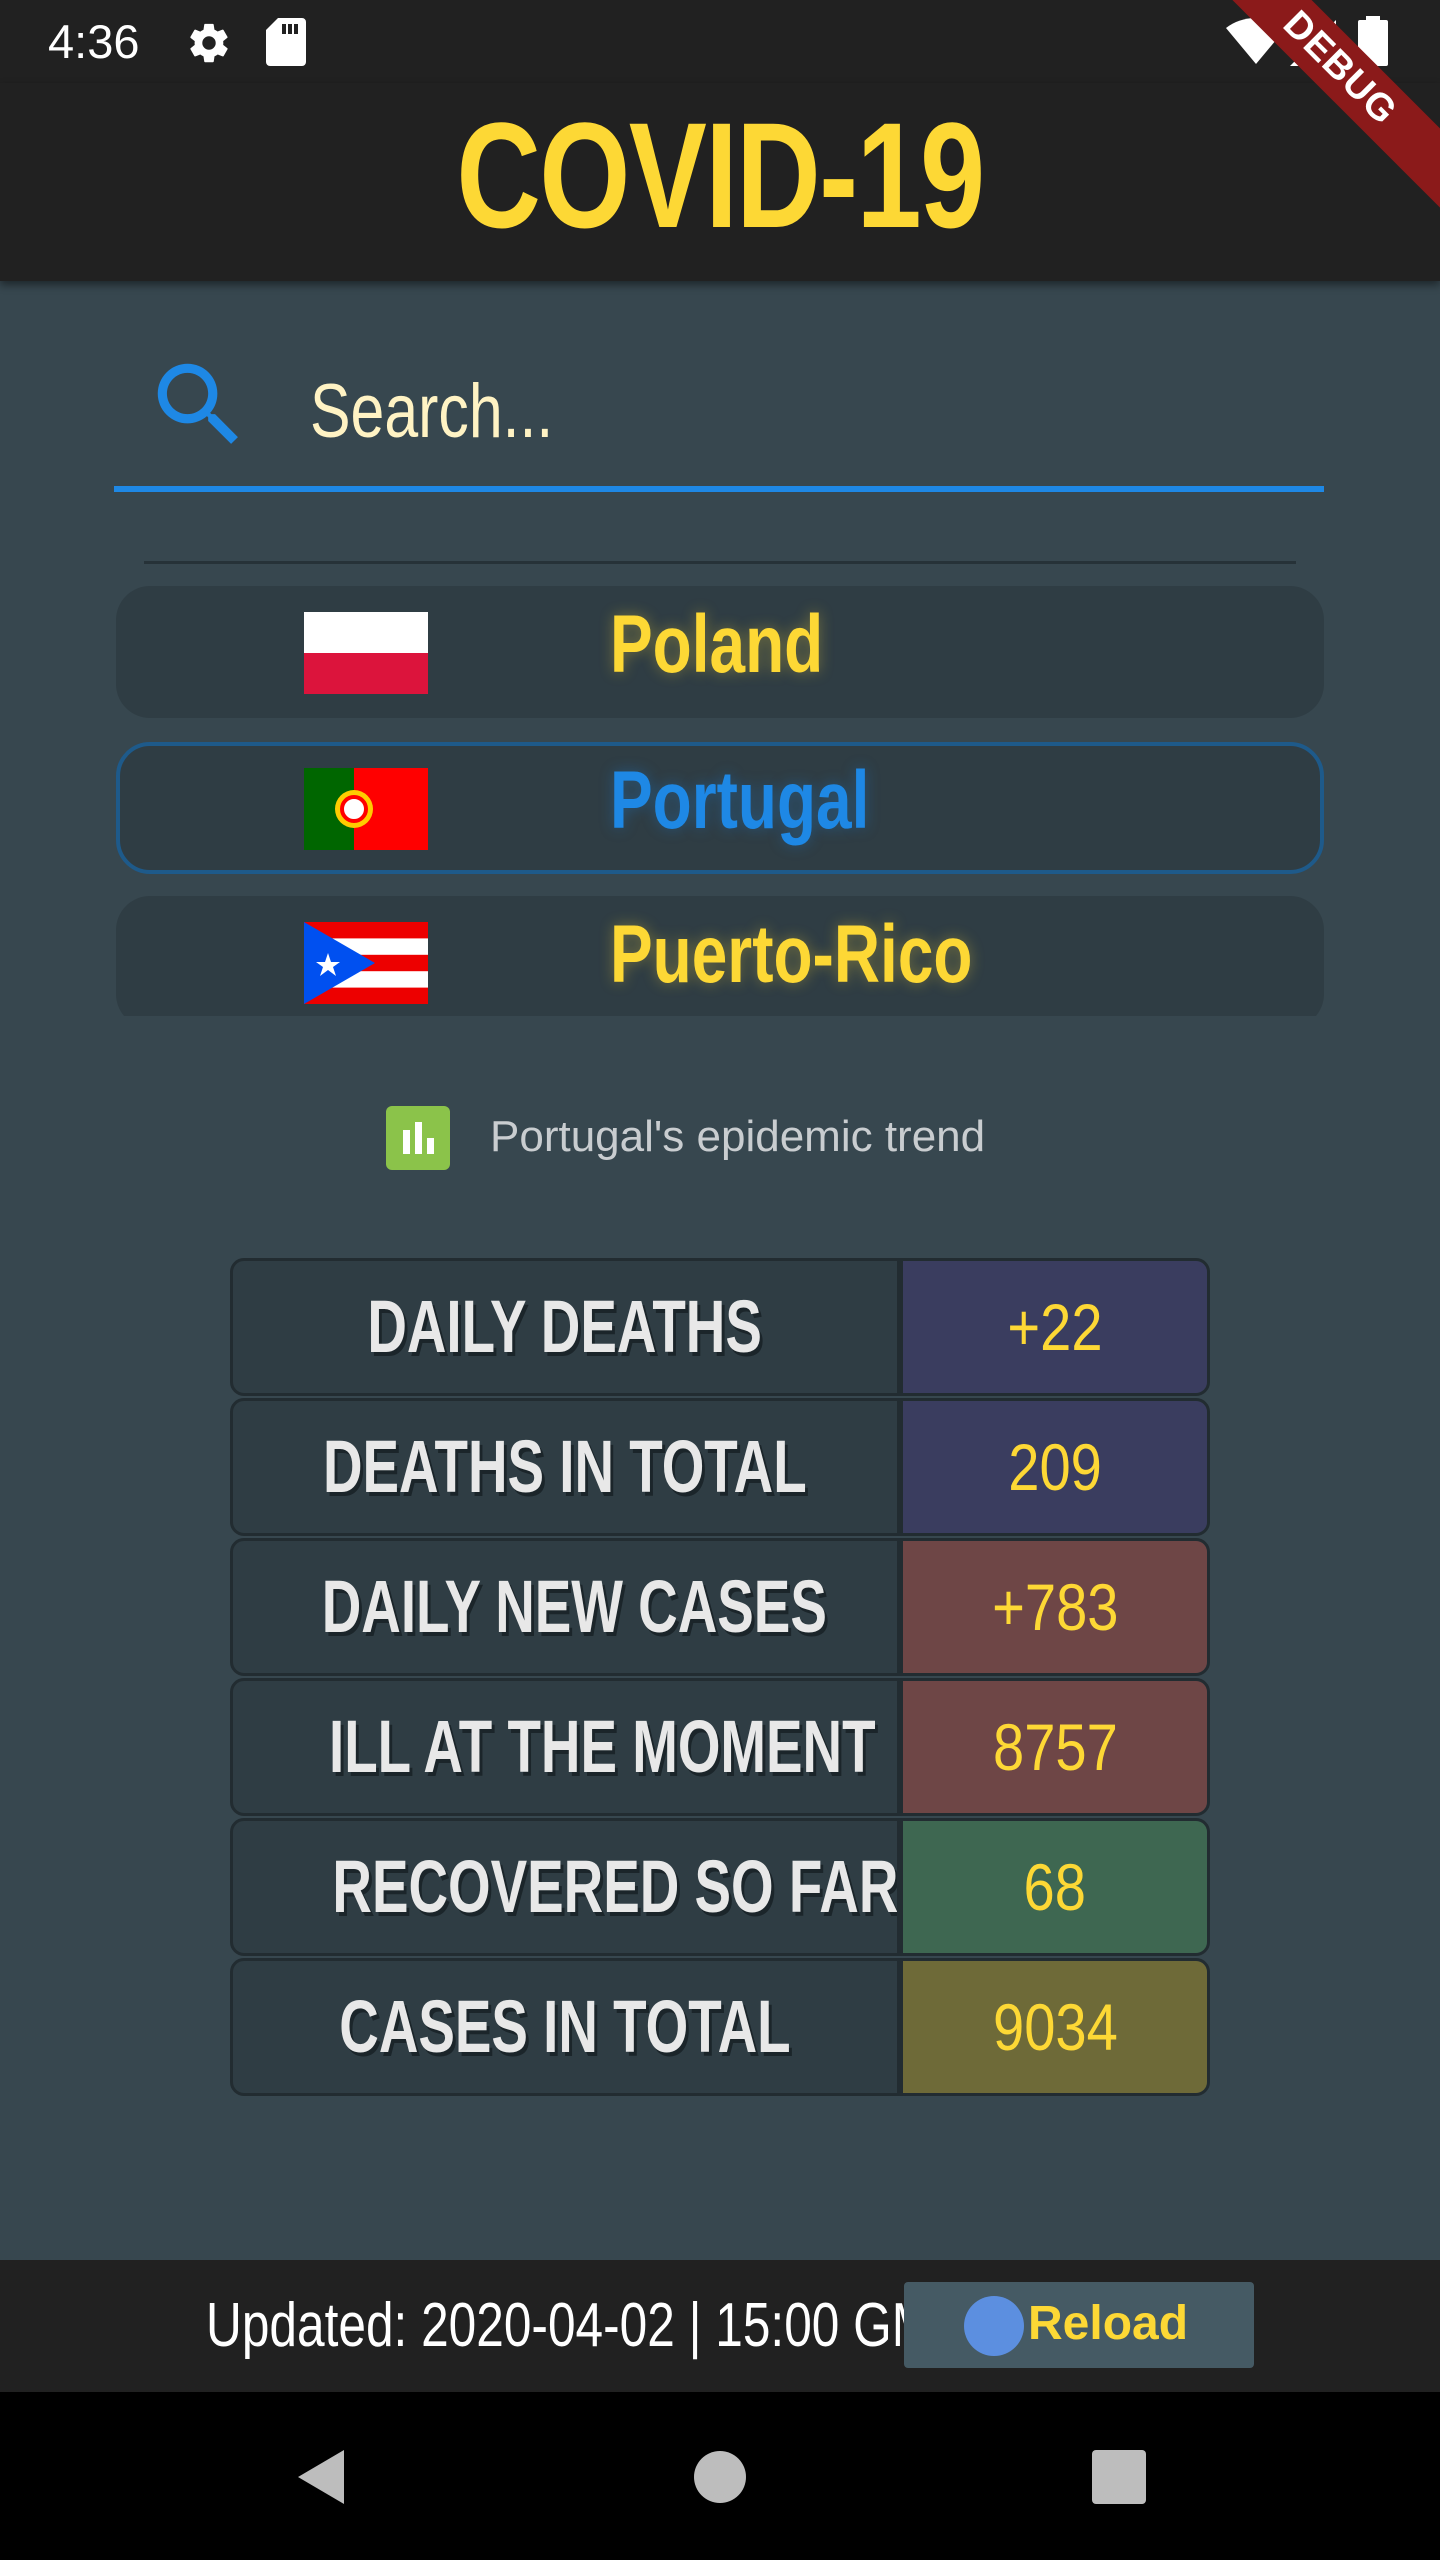 The image size is (1440, 2560). I want to click on system-nav-bar, so click(720, 2476).